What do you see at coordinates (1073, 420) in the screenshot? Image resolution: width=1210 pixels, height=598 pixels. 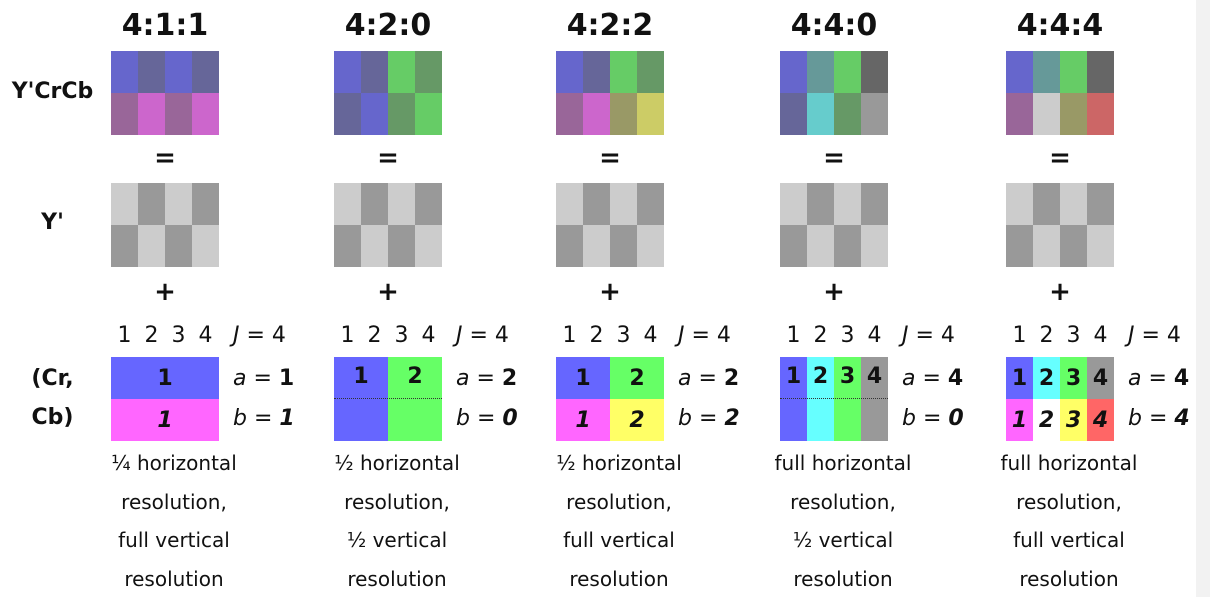 I see `chroma-cell: 3` at bounding box center [1073, 420].